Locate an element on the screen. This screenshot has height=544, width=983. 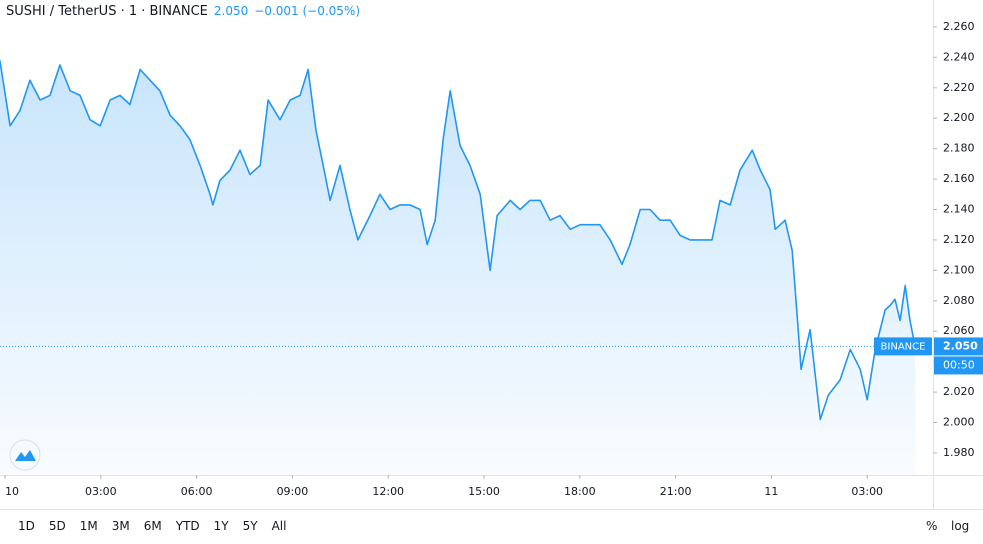
range-button: 1D is located at coordinates (26, 526).